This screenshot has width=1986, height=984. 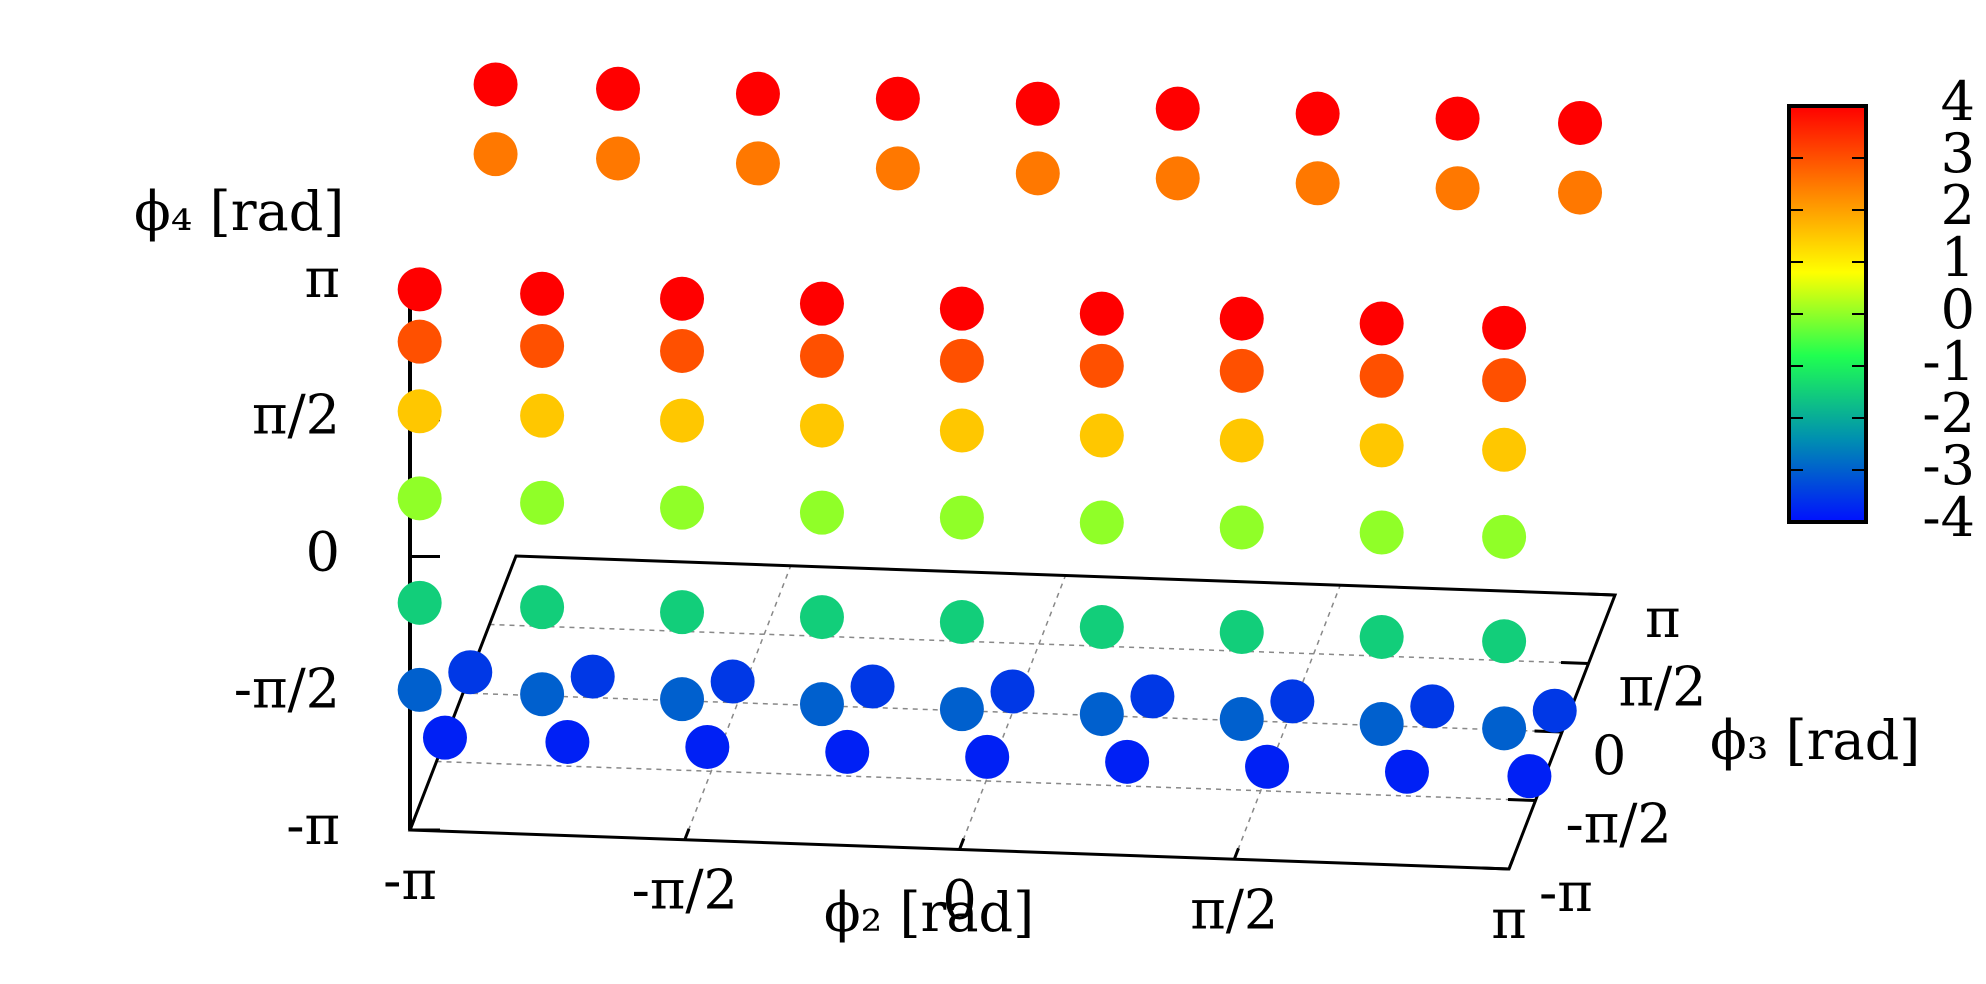 What do you see at coordinates (1958, 101) in the screenshot?
I see `colorbar-tick-label: 4` at bounding box center [1958, 101].